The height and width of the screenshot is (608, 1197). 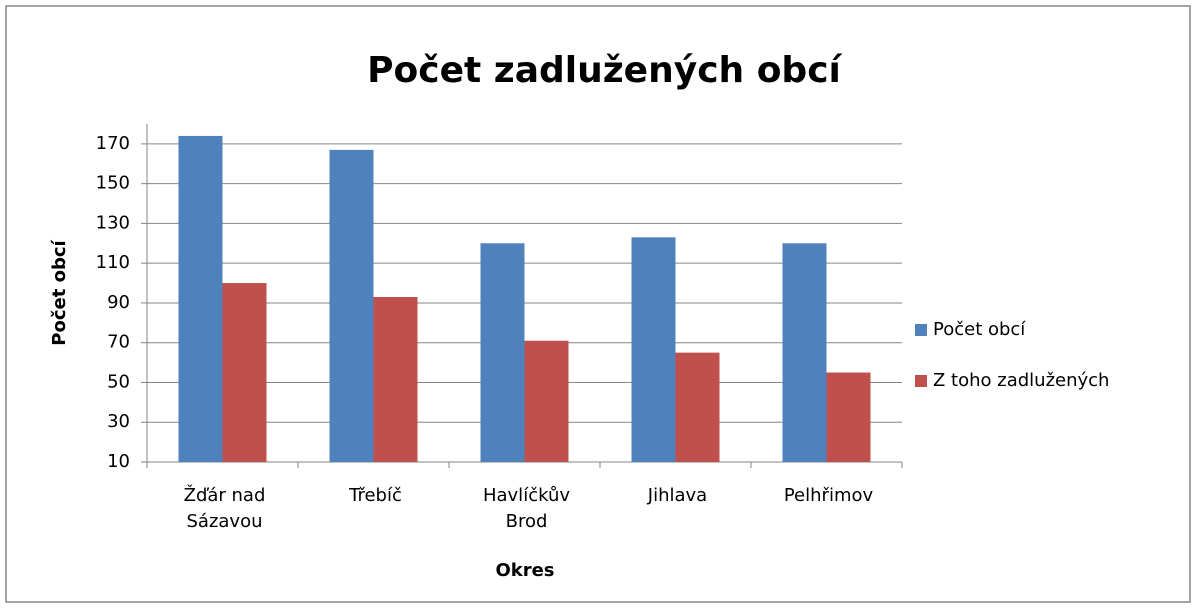 I want to click on x-tick-label: Jihlava, so click(x=677, y=495).